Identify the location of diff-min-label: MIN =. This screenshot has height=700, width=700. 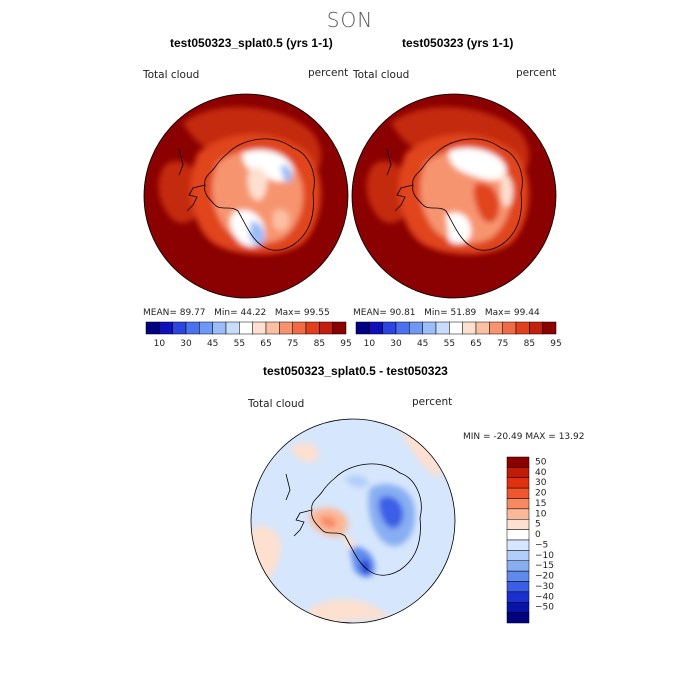
(477, 437).